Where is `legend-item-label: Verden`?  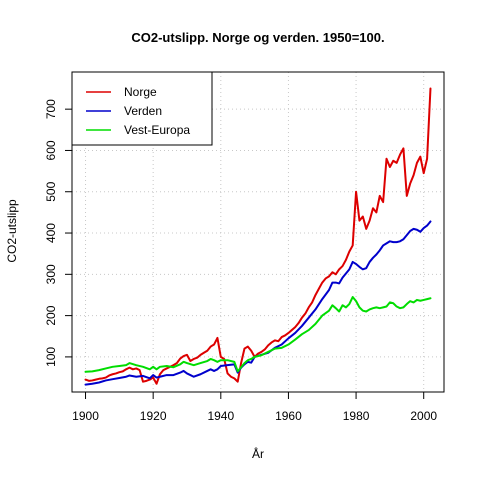
legend-item-label: Verden is located at coordinates (143, 111).